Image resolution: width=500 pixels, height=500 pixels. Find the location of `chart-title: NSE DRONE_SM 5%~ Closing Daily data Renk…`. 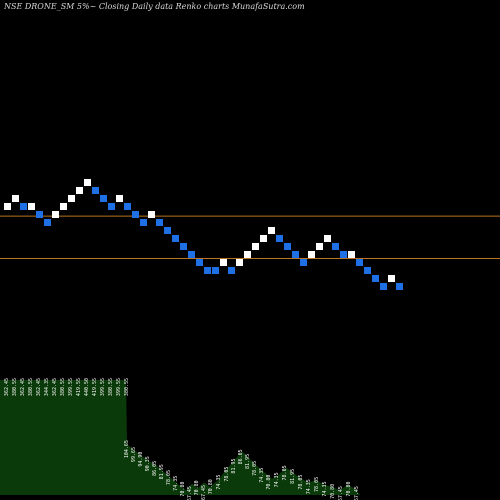

chart-title: NSE DRONE_SM 5%~ Closing Daily data Renk… is located at coordinates (154, 6).